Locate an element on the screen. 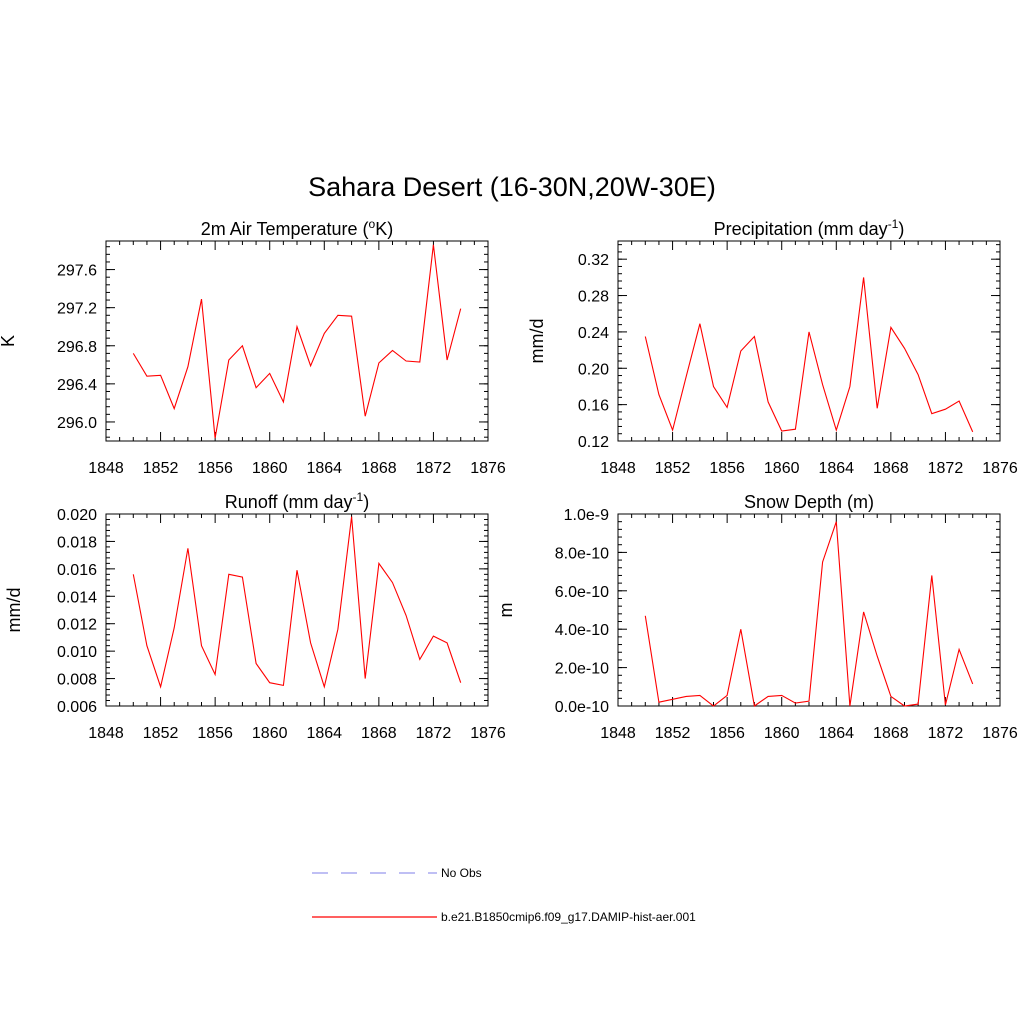 This screenshot has width=1024, height=1024. y-axis-label: K is located at coordinates (9, 341).